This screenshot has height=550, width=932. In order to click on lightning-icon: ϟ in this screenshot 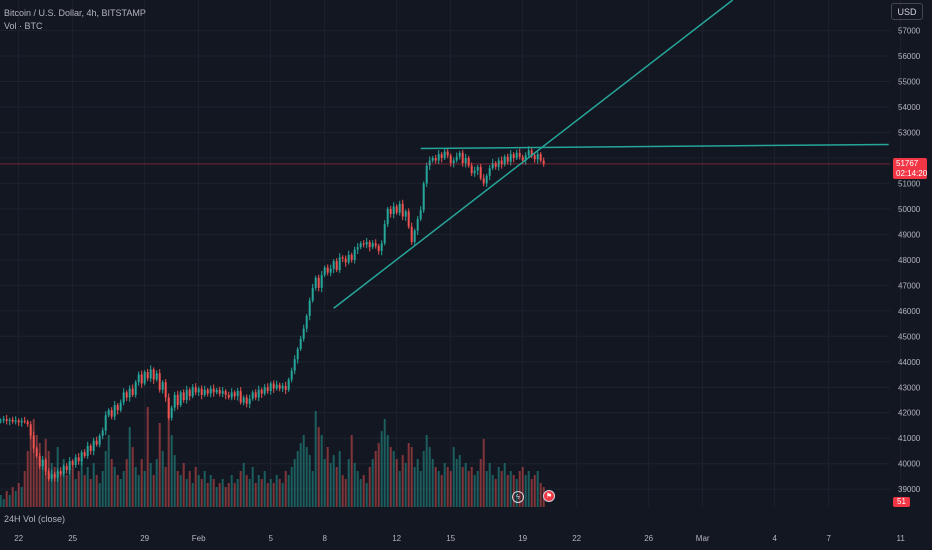, I will do `click(518, 497)`.